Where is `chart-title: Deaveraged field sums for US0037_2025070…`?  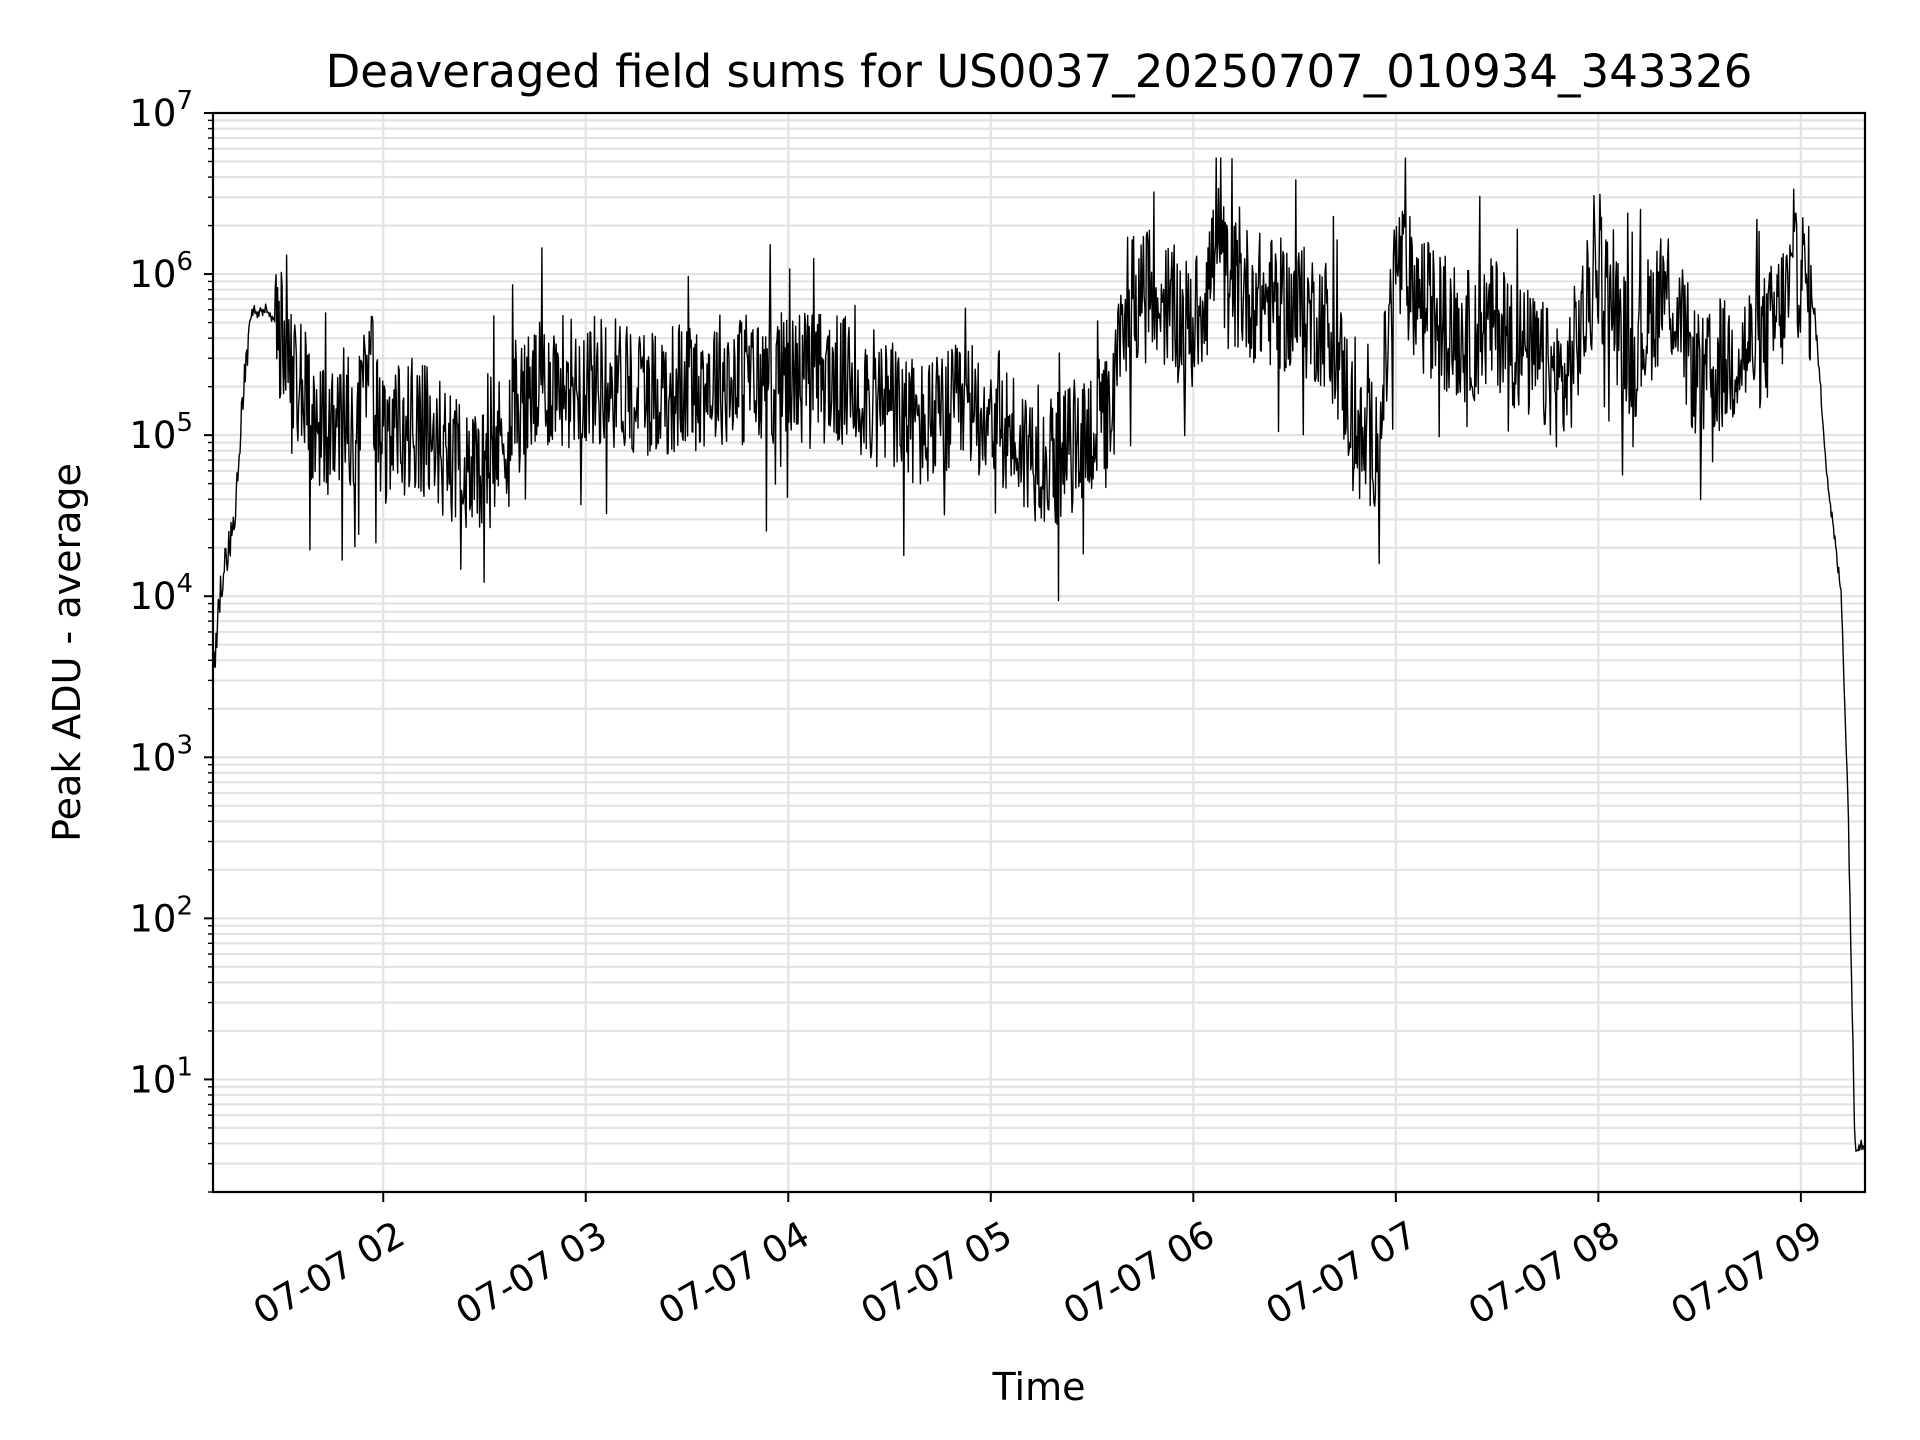
chart-title: Deaveraged field sums for US0037_2025070… is located at coordinates (1039, 71).